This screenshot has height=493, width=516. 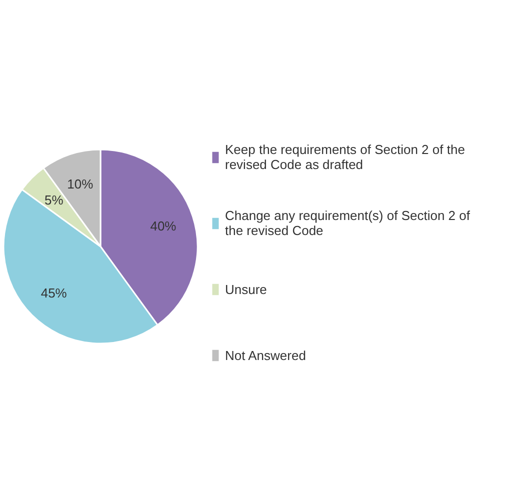 I want to click on legend-label: Change any requirement(s) of Section 2 of the revised Code, so click(x=347, y=223).